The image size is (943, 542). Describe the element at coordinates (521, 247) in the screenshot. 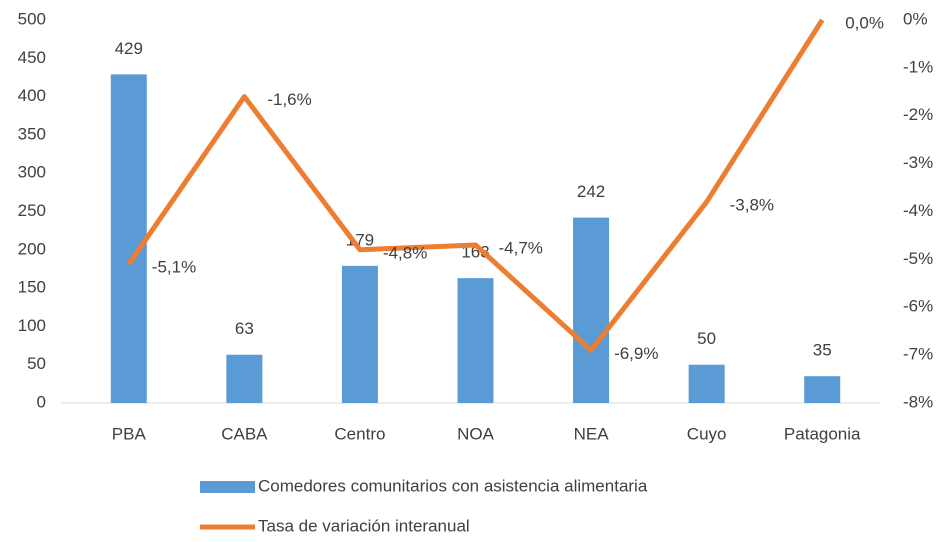

I see `line-value-label: -4,7%` at that location.